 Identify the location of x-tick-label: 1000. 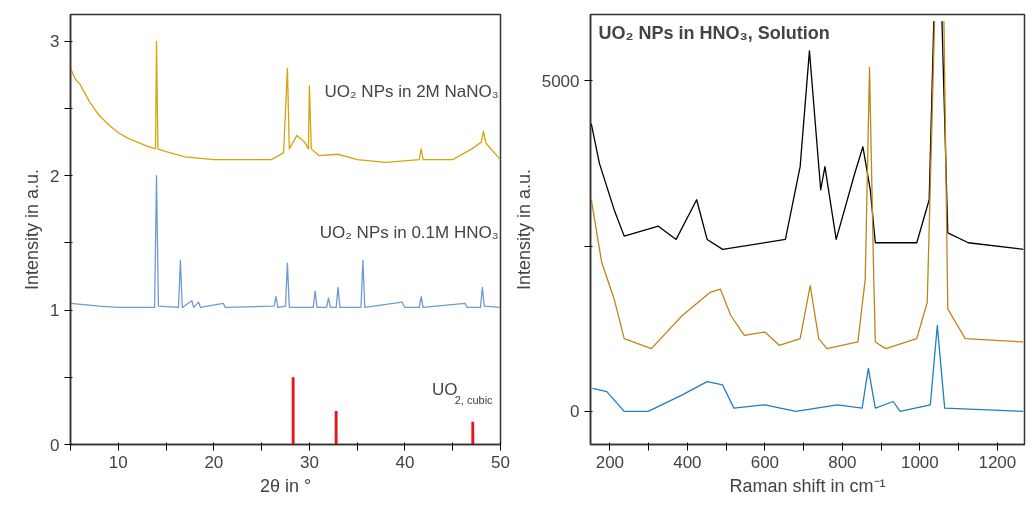
(919, 462).